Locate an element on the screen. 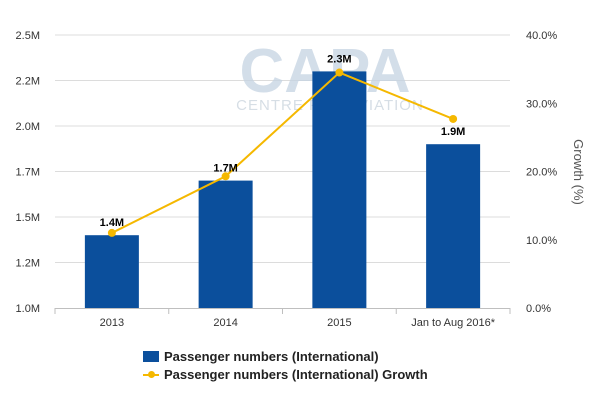  bar-data-label: 1.7M is located at coordinates (225, 169).